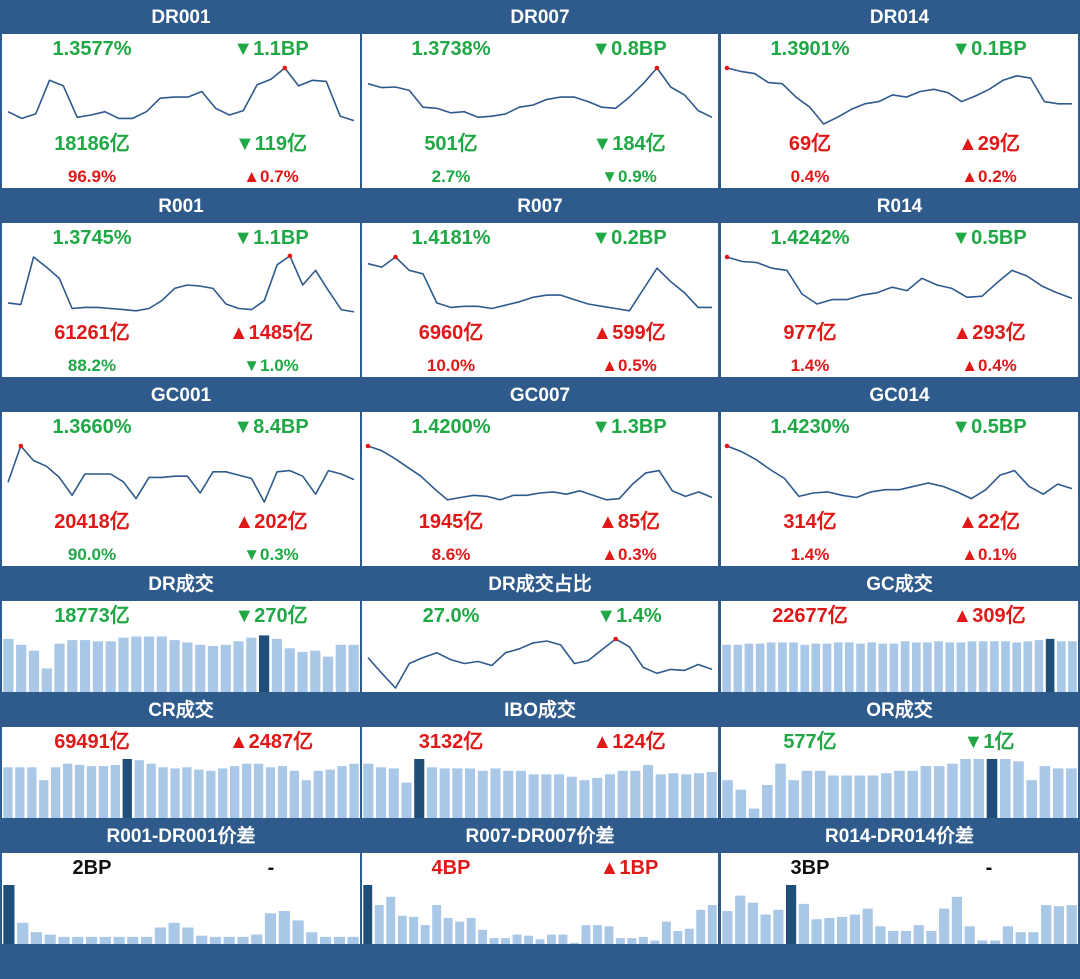 This screenshot has height=979, width=1080. Describe the element at coordinates (629, 522) in the screenshot. I see `volume-change: ▲85亿` at that location.